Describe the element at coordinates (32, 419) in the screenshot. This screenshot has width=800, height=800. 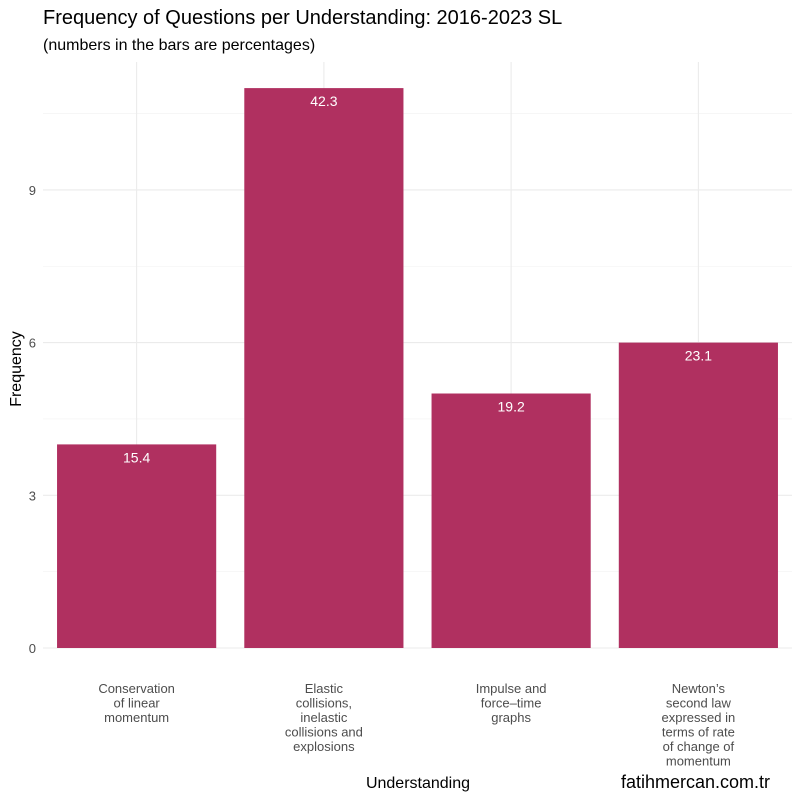
I see `y-axis-ticks: 0 3 6 9` at that location.